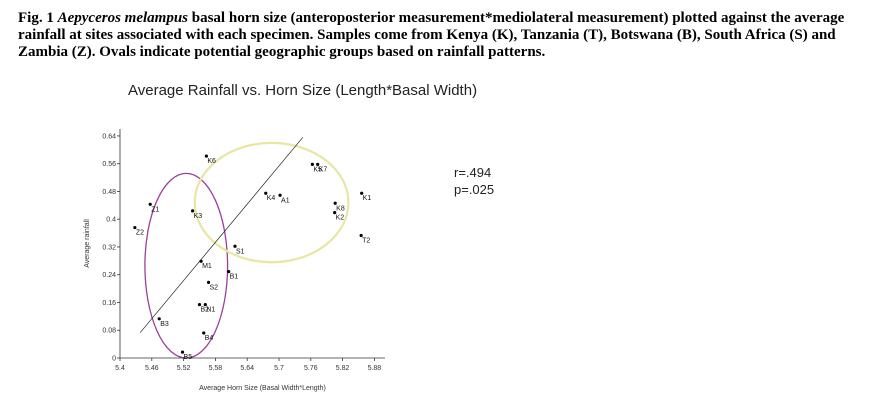 The height and width of the screenshot is (400, 894). What do you see at coordinates (335, 203) in the screenshot?
I see `data-point-k8` at bounding box center [335, 203].